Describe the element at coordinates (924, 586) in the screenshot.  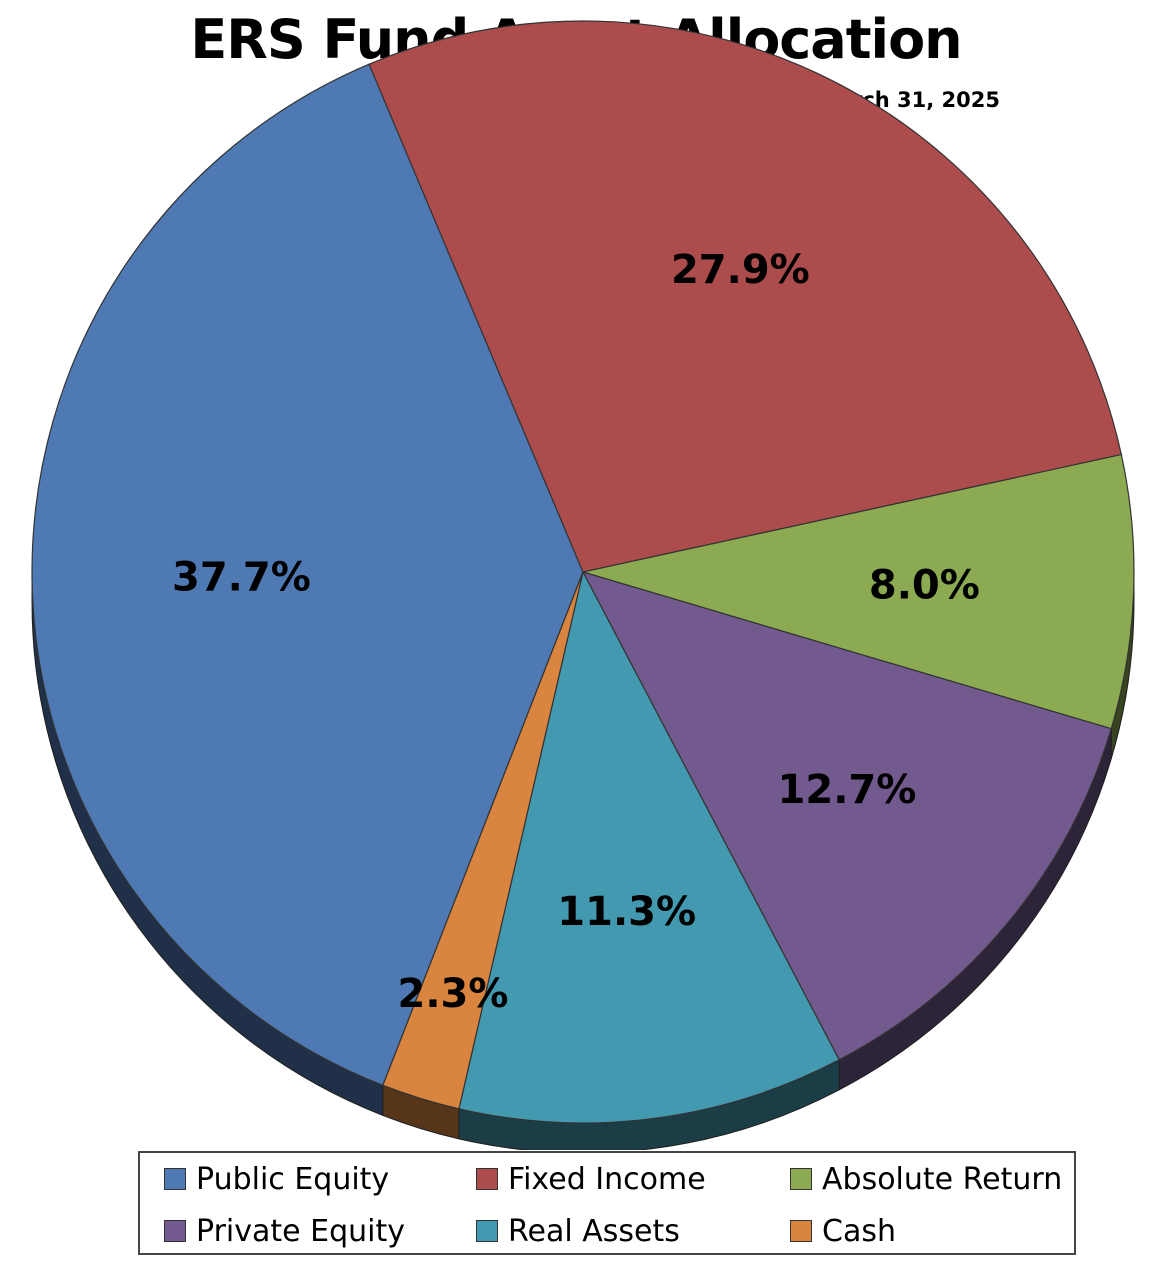
I see `pie-data-label-absolute-return: 8.0%` at that location.